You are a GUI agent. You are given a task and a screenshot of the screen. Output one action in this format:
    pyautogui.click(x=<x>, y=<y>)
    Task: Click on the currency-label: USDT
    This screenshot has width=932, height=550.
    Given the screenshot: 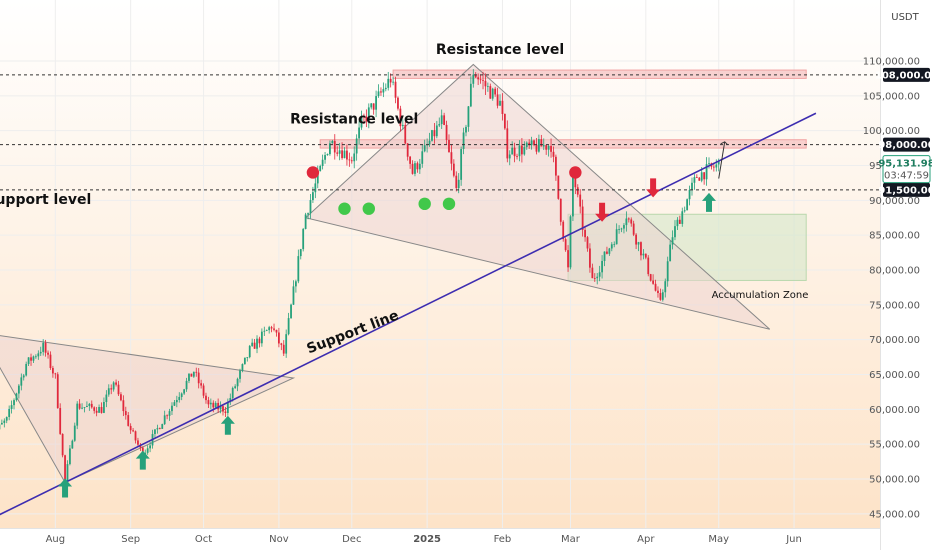 What is the action you would take?
    pyautogui.click(x=905, y=17)
    